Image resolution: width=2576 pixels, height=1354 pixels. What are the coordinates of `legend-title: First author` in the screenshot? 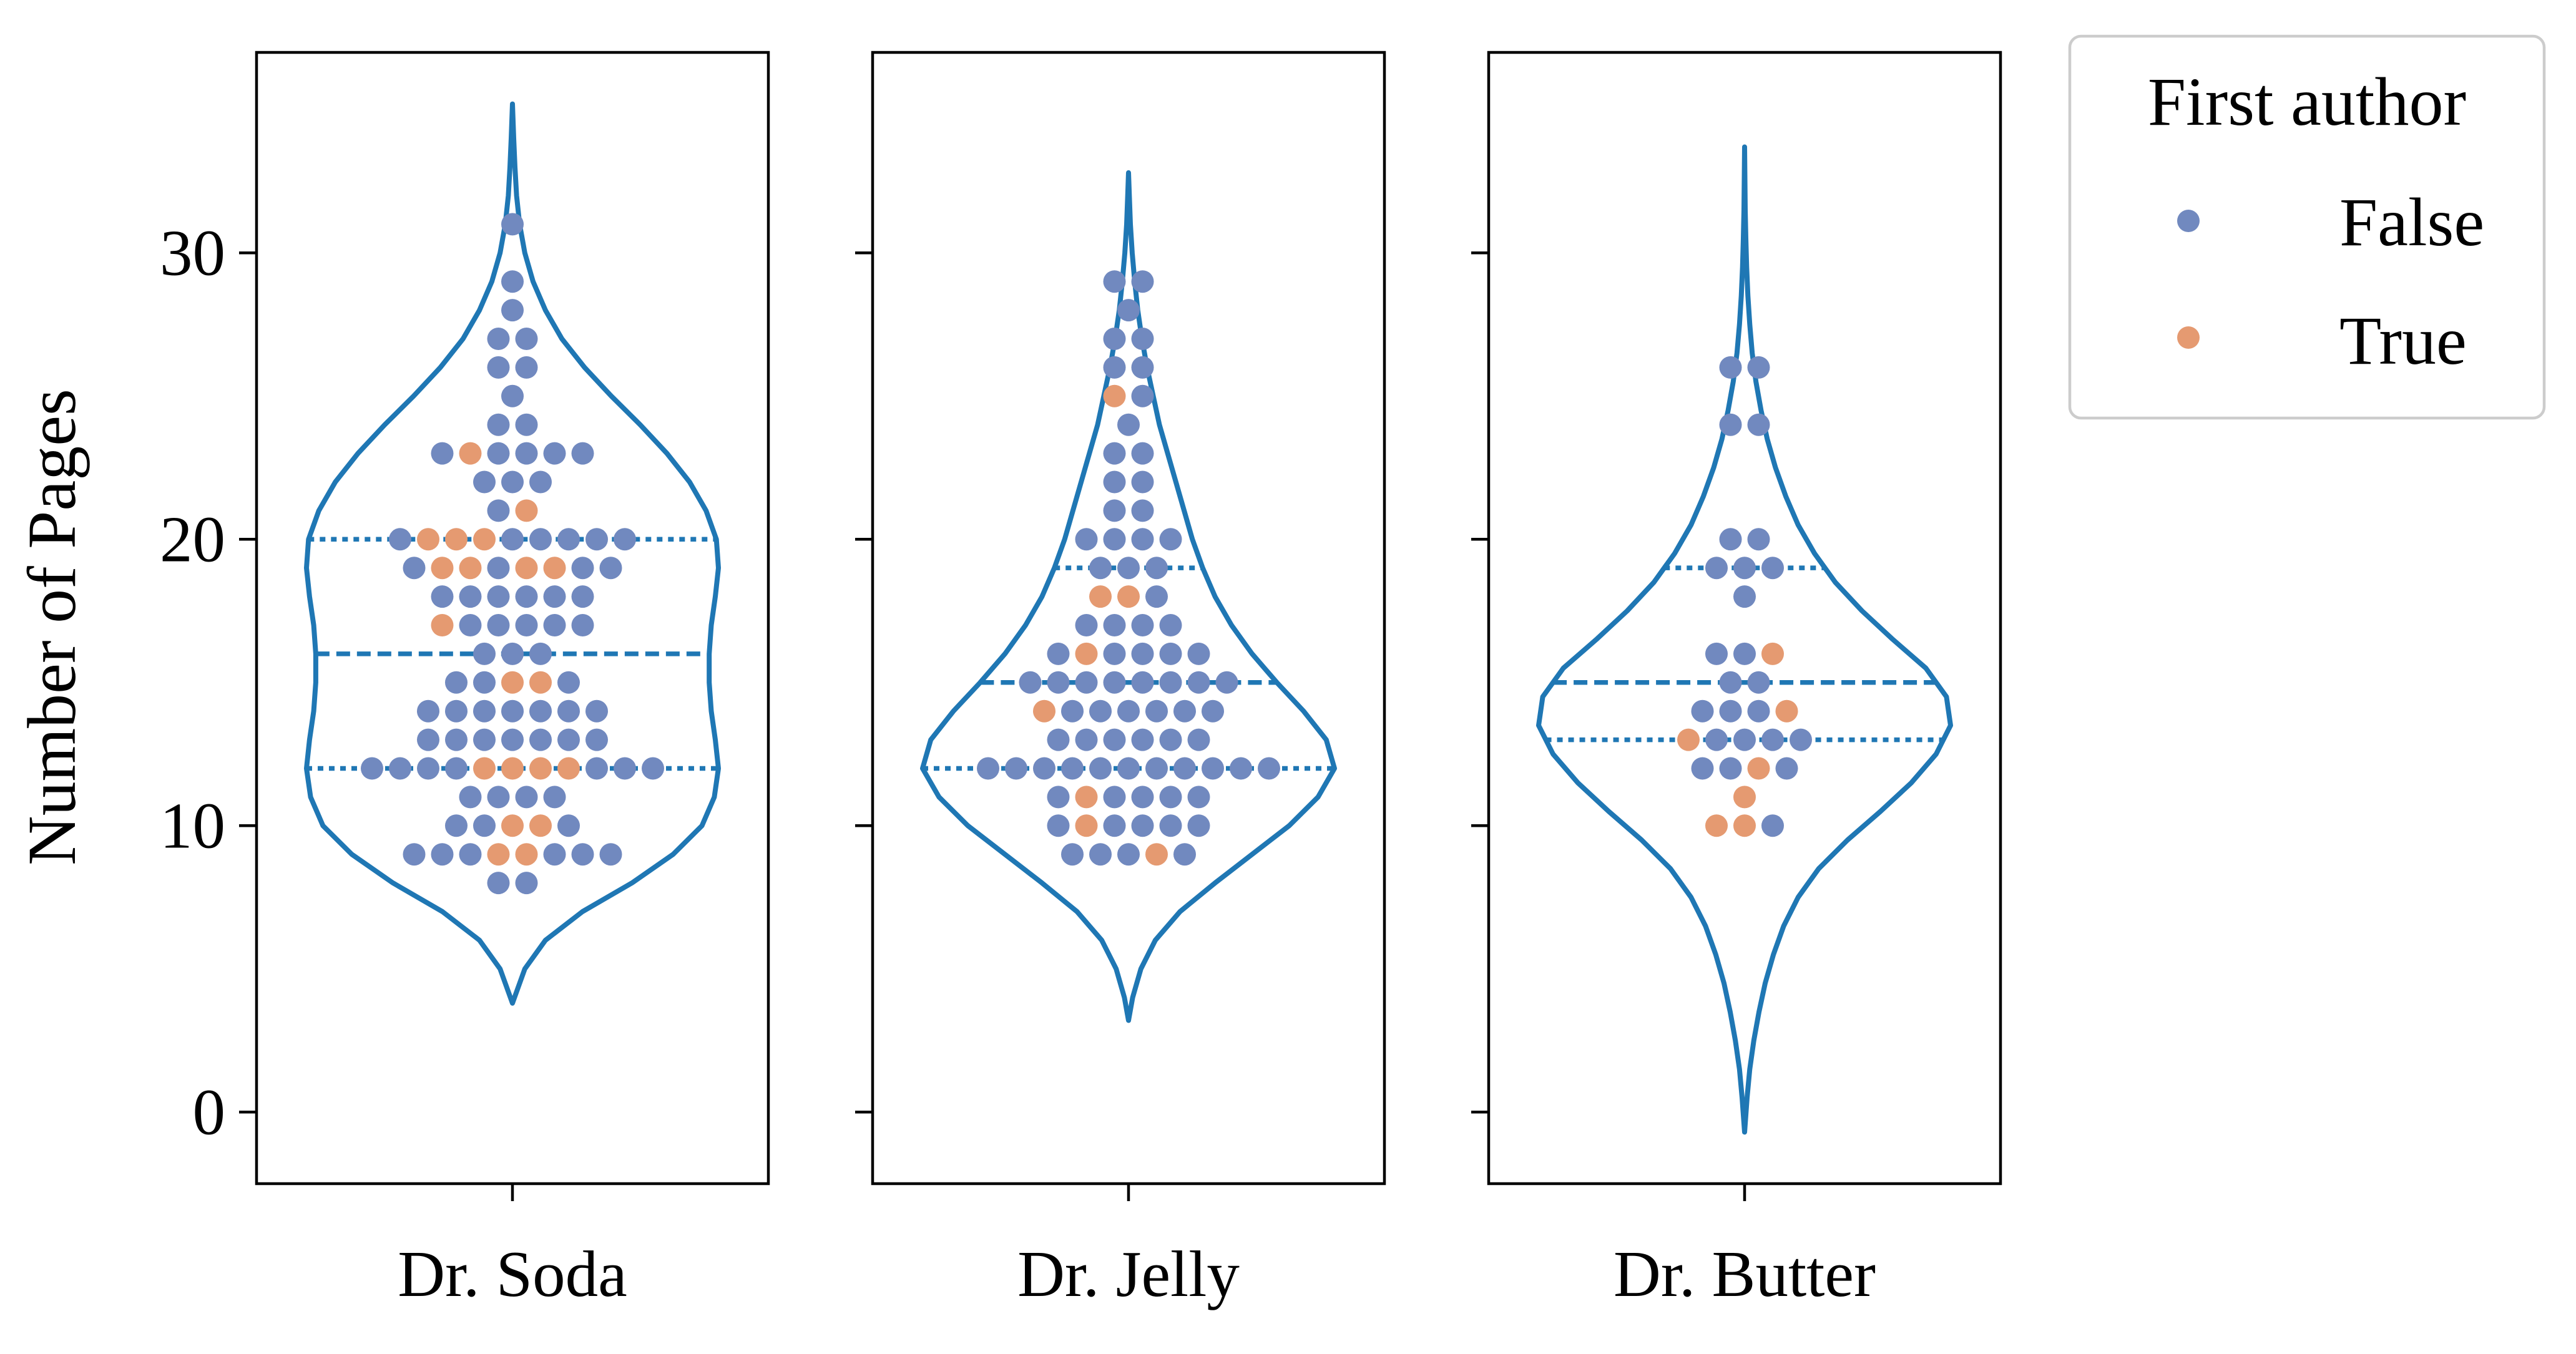 It's located at (2307, 102).